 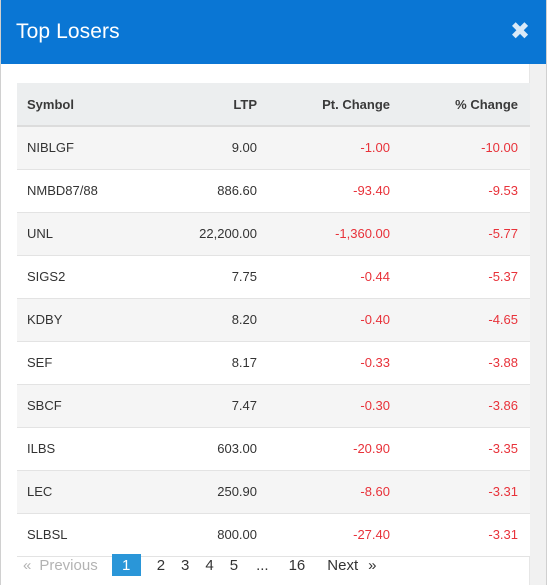 What do you see at coordinates (503, 190) in the screenshot?
I see `cell-pct-change: -9.53` at bounding box center [503, 190].